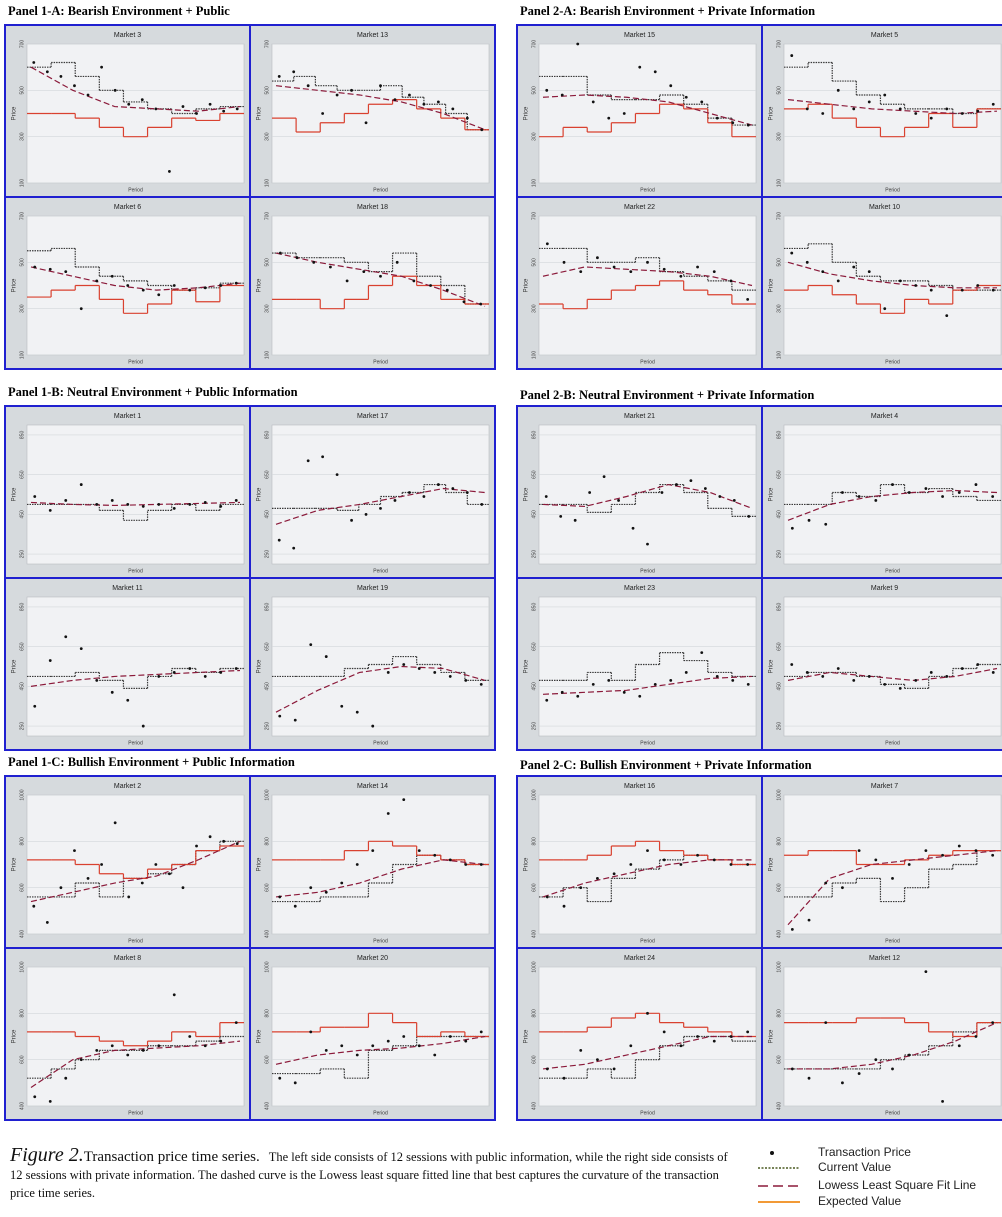 The height and width of the screenshot is (1217, 1002). Describe the element at coordinates (267, 90) in the screenshot. I see `y-tick-label: 500` at that location.